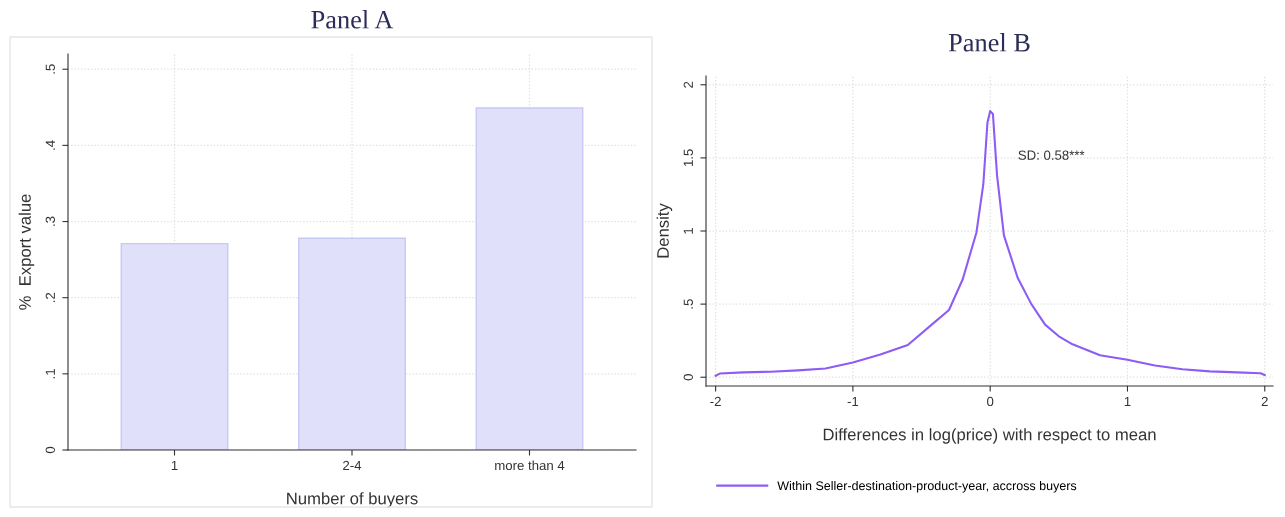  What do you see at coordinates (50, 297) in the screenshot?
I see `y-tick-label: .2` at bounding box center [50, 297].